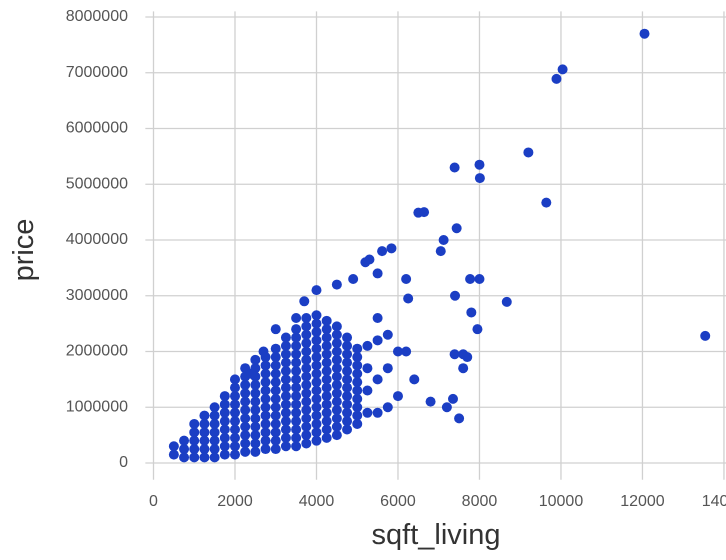  I want to click on y-tick-label: 8000000, so click(97, 16).